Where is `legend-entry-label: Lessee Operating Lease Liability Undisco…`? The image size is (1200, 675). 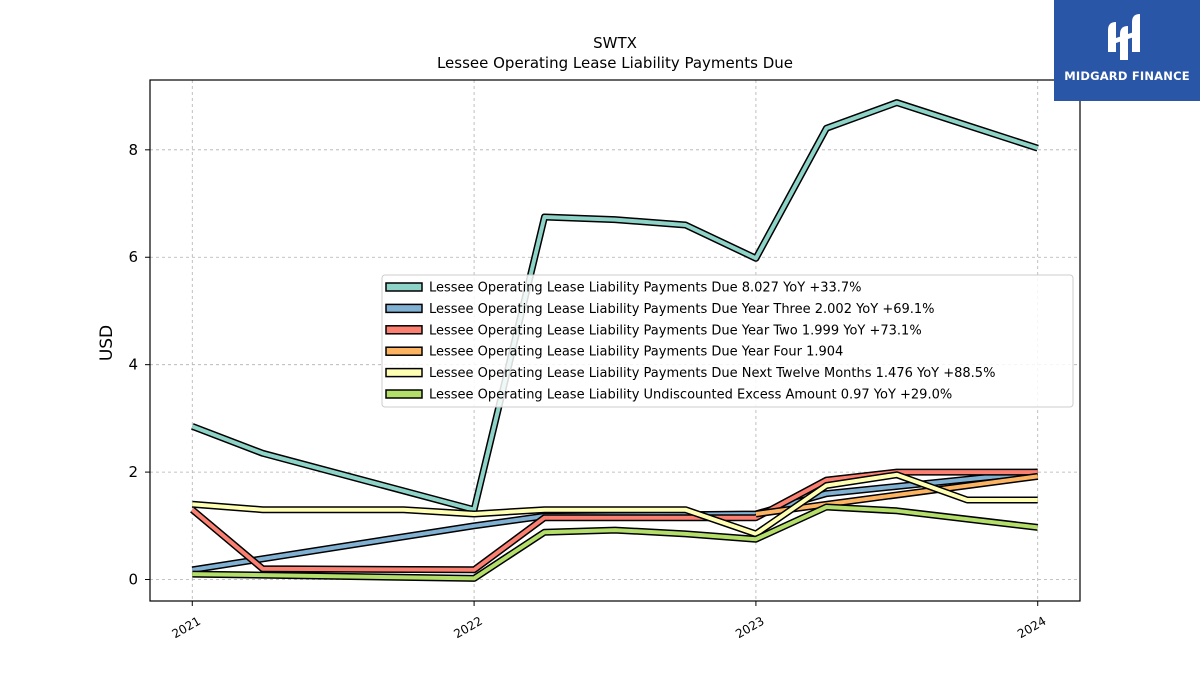
legend-entry-label: Lessee Operating Lease Liability Undisco… is located at coordinates (690, 395).